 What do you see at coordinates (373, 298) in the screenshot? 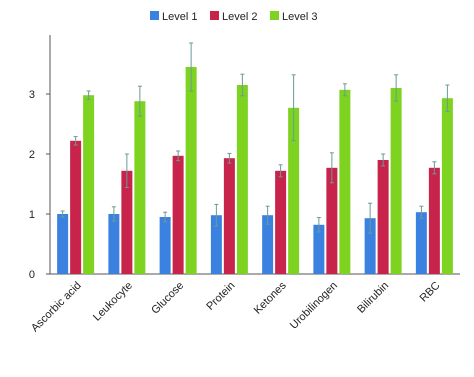
I see `x-tick-label-bilirubin: Bilirubin` at bounding box center [373, 298].